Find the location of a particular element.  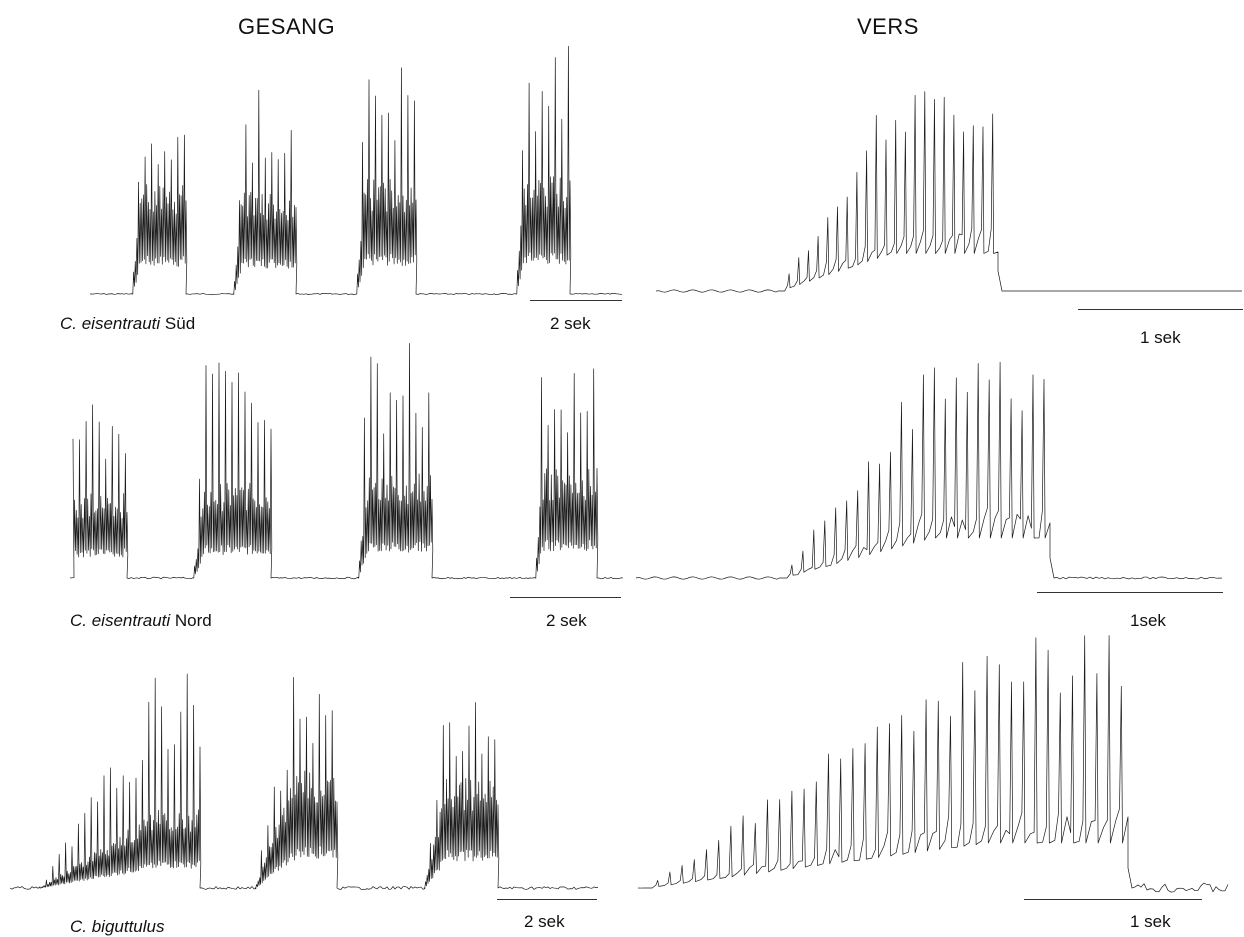

trace-vers-row3 is located at coordinates (933, 764).